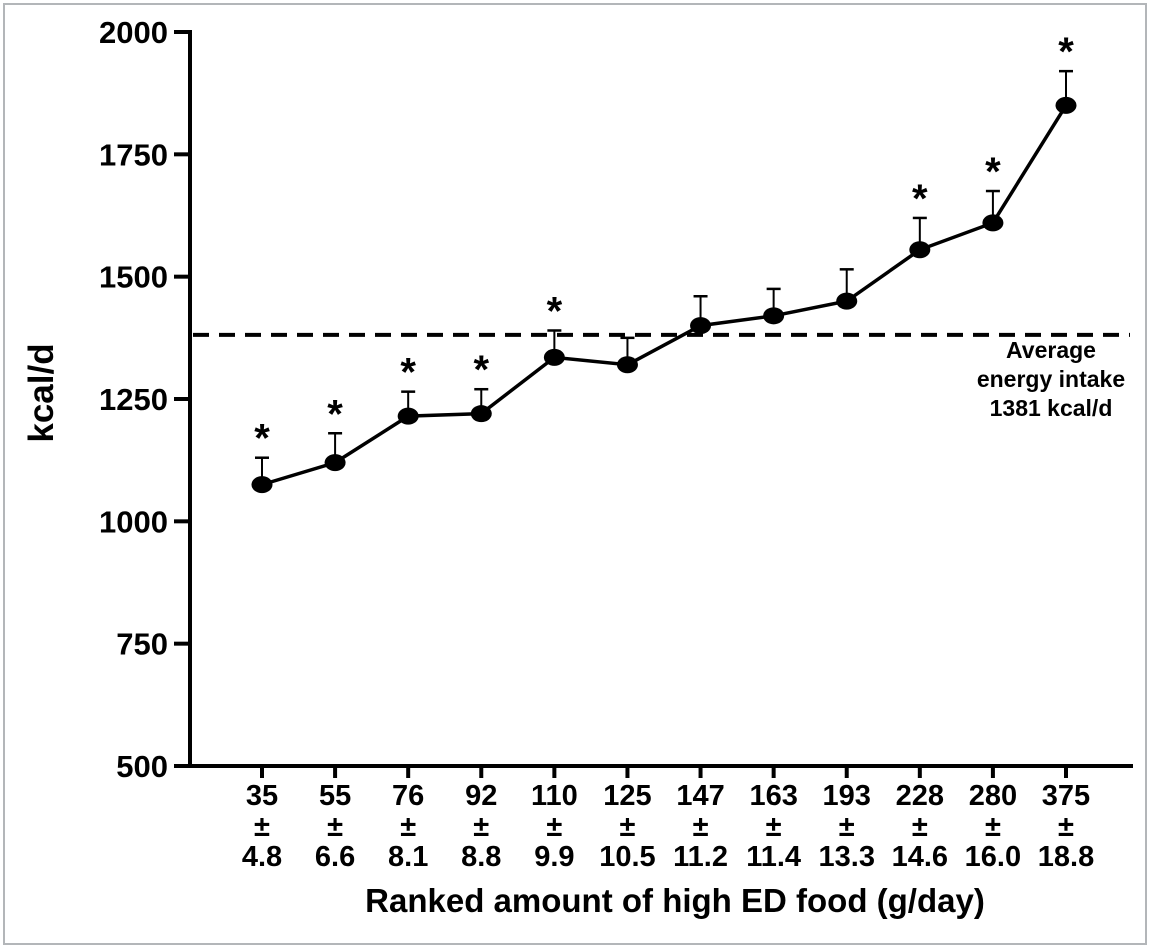 The image size is (1150, 948). I want to click on y-tick-label: 2000, so click(133, 32).